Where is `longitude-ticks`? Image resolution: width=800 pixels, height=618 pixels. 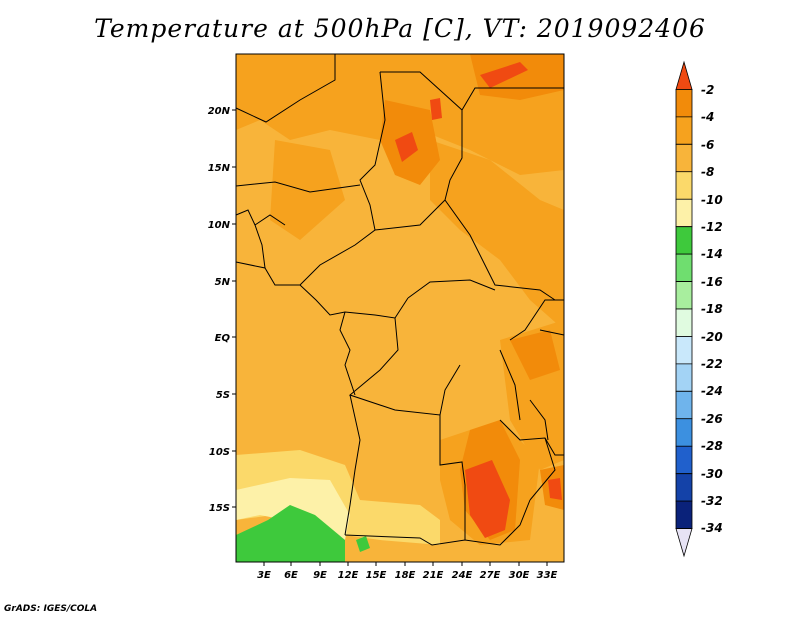
longitude-ticks is located at coordinates (405, 564).